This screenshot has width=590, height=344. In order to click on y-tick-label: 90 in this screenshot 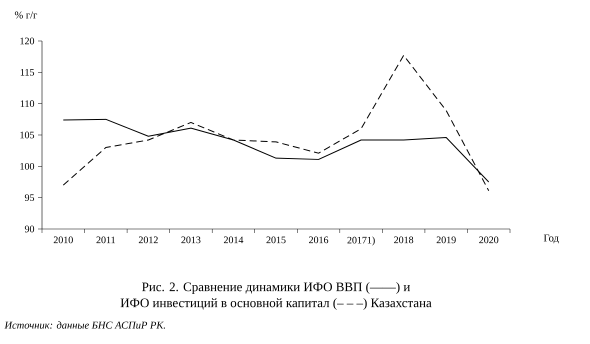, I will do `click(29, 229)`.